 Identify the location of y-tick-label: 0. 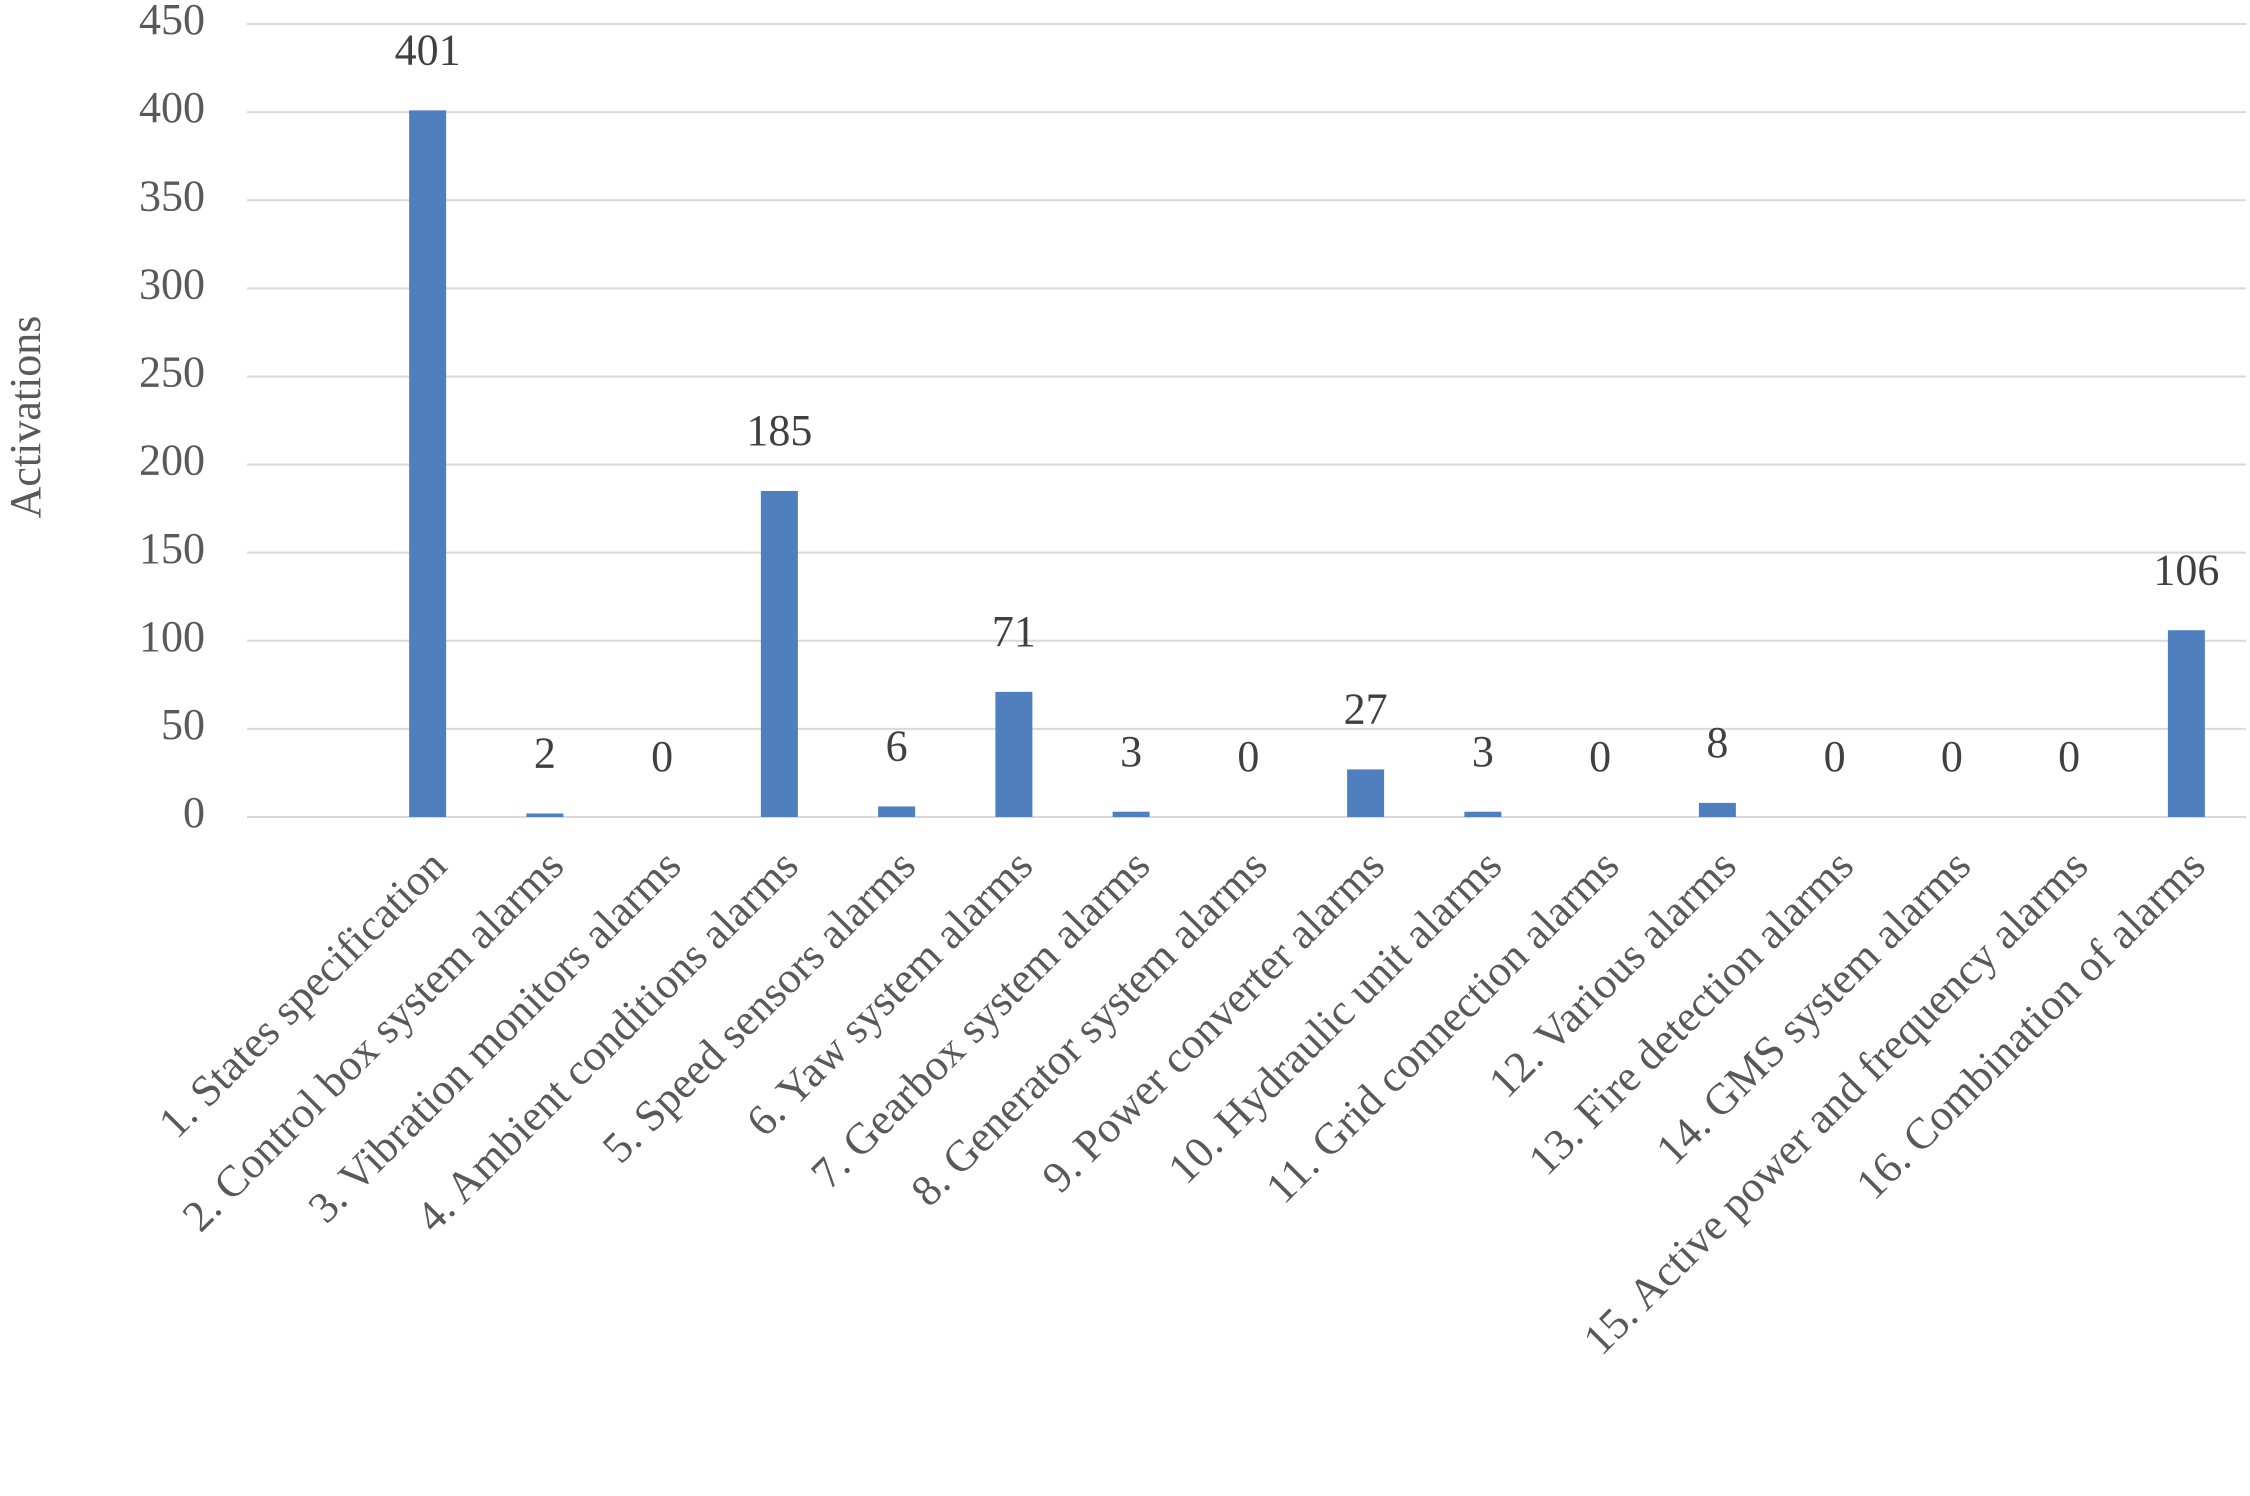
(194, 812).